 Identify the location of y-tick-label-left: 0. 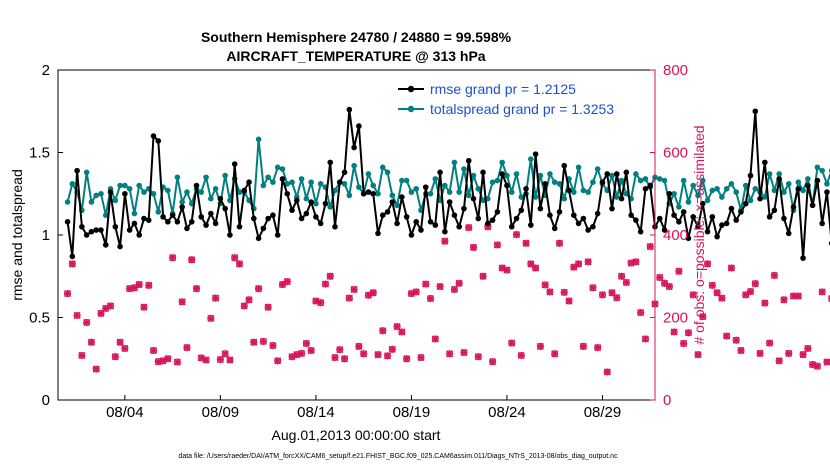
(46, 400).